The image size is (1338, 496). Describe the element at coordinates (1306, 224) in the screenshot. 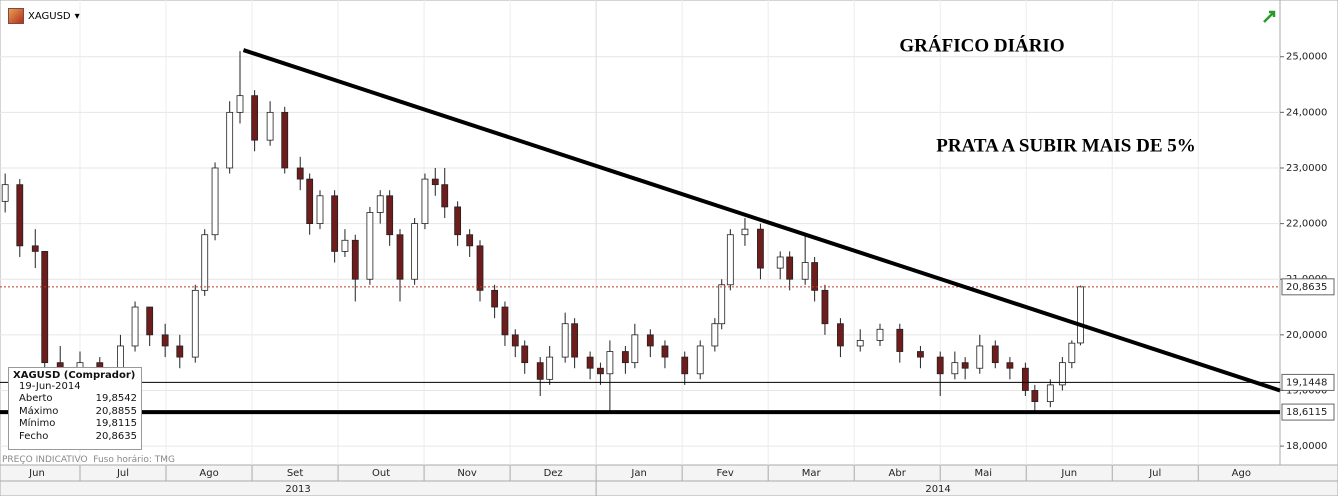

I see `y-tick-label: 22,0000` at that location.